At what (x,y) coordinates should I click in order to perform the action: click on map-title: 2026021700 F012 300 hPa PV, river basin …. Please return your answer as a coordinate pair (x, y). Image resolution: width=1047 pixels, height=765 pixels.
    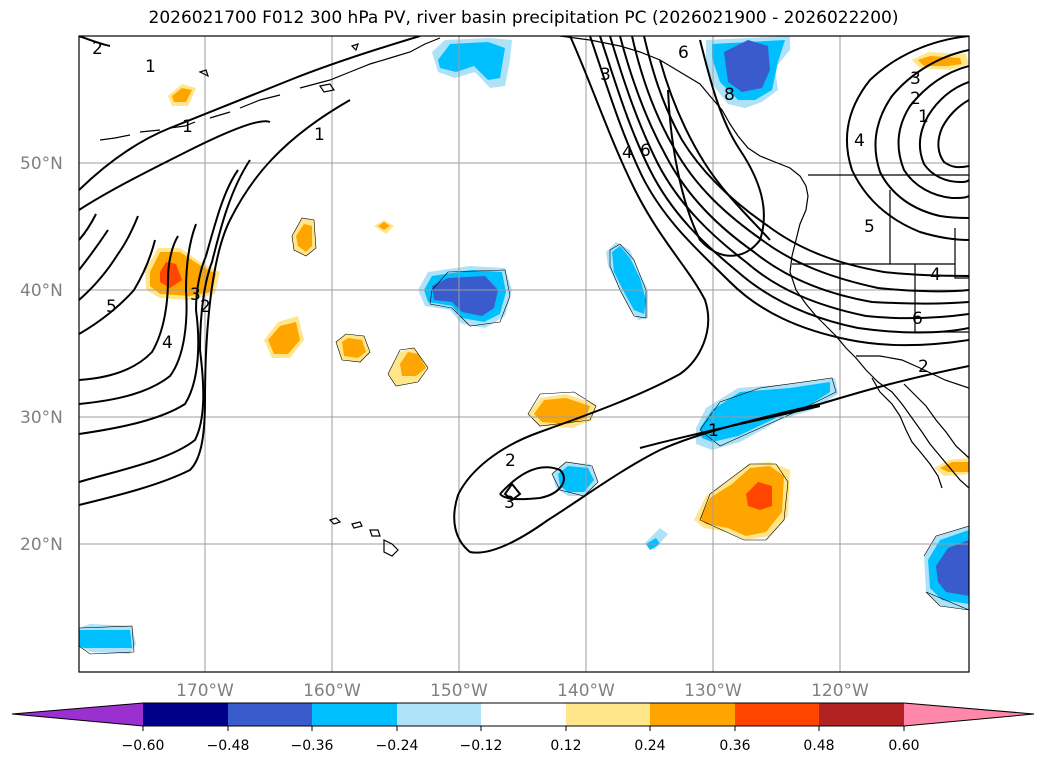
    Looking at the image, I should click on (523, 18).